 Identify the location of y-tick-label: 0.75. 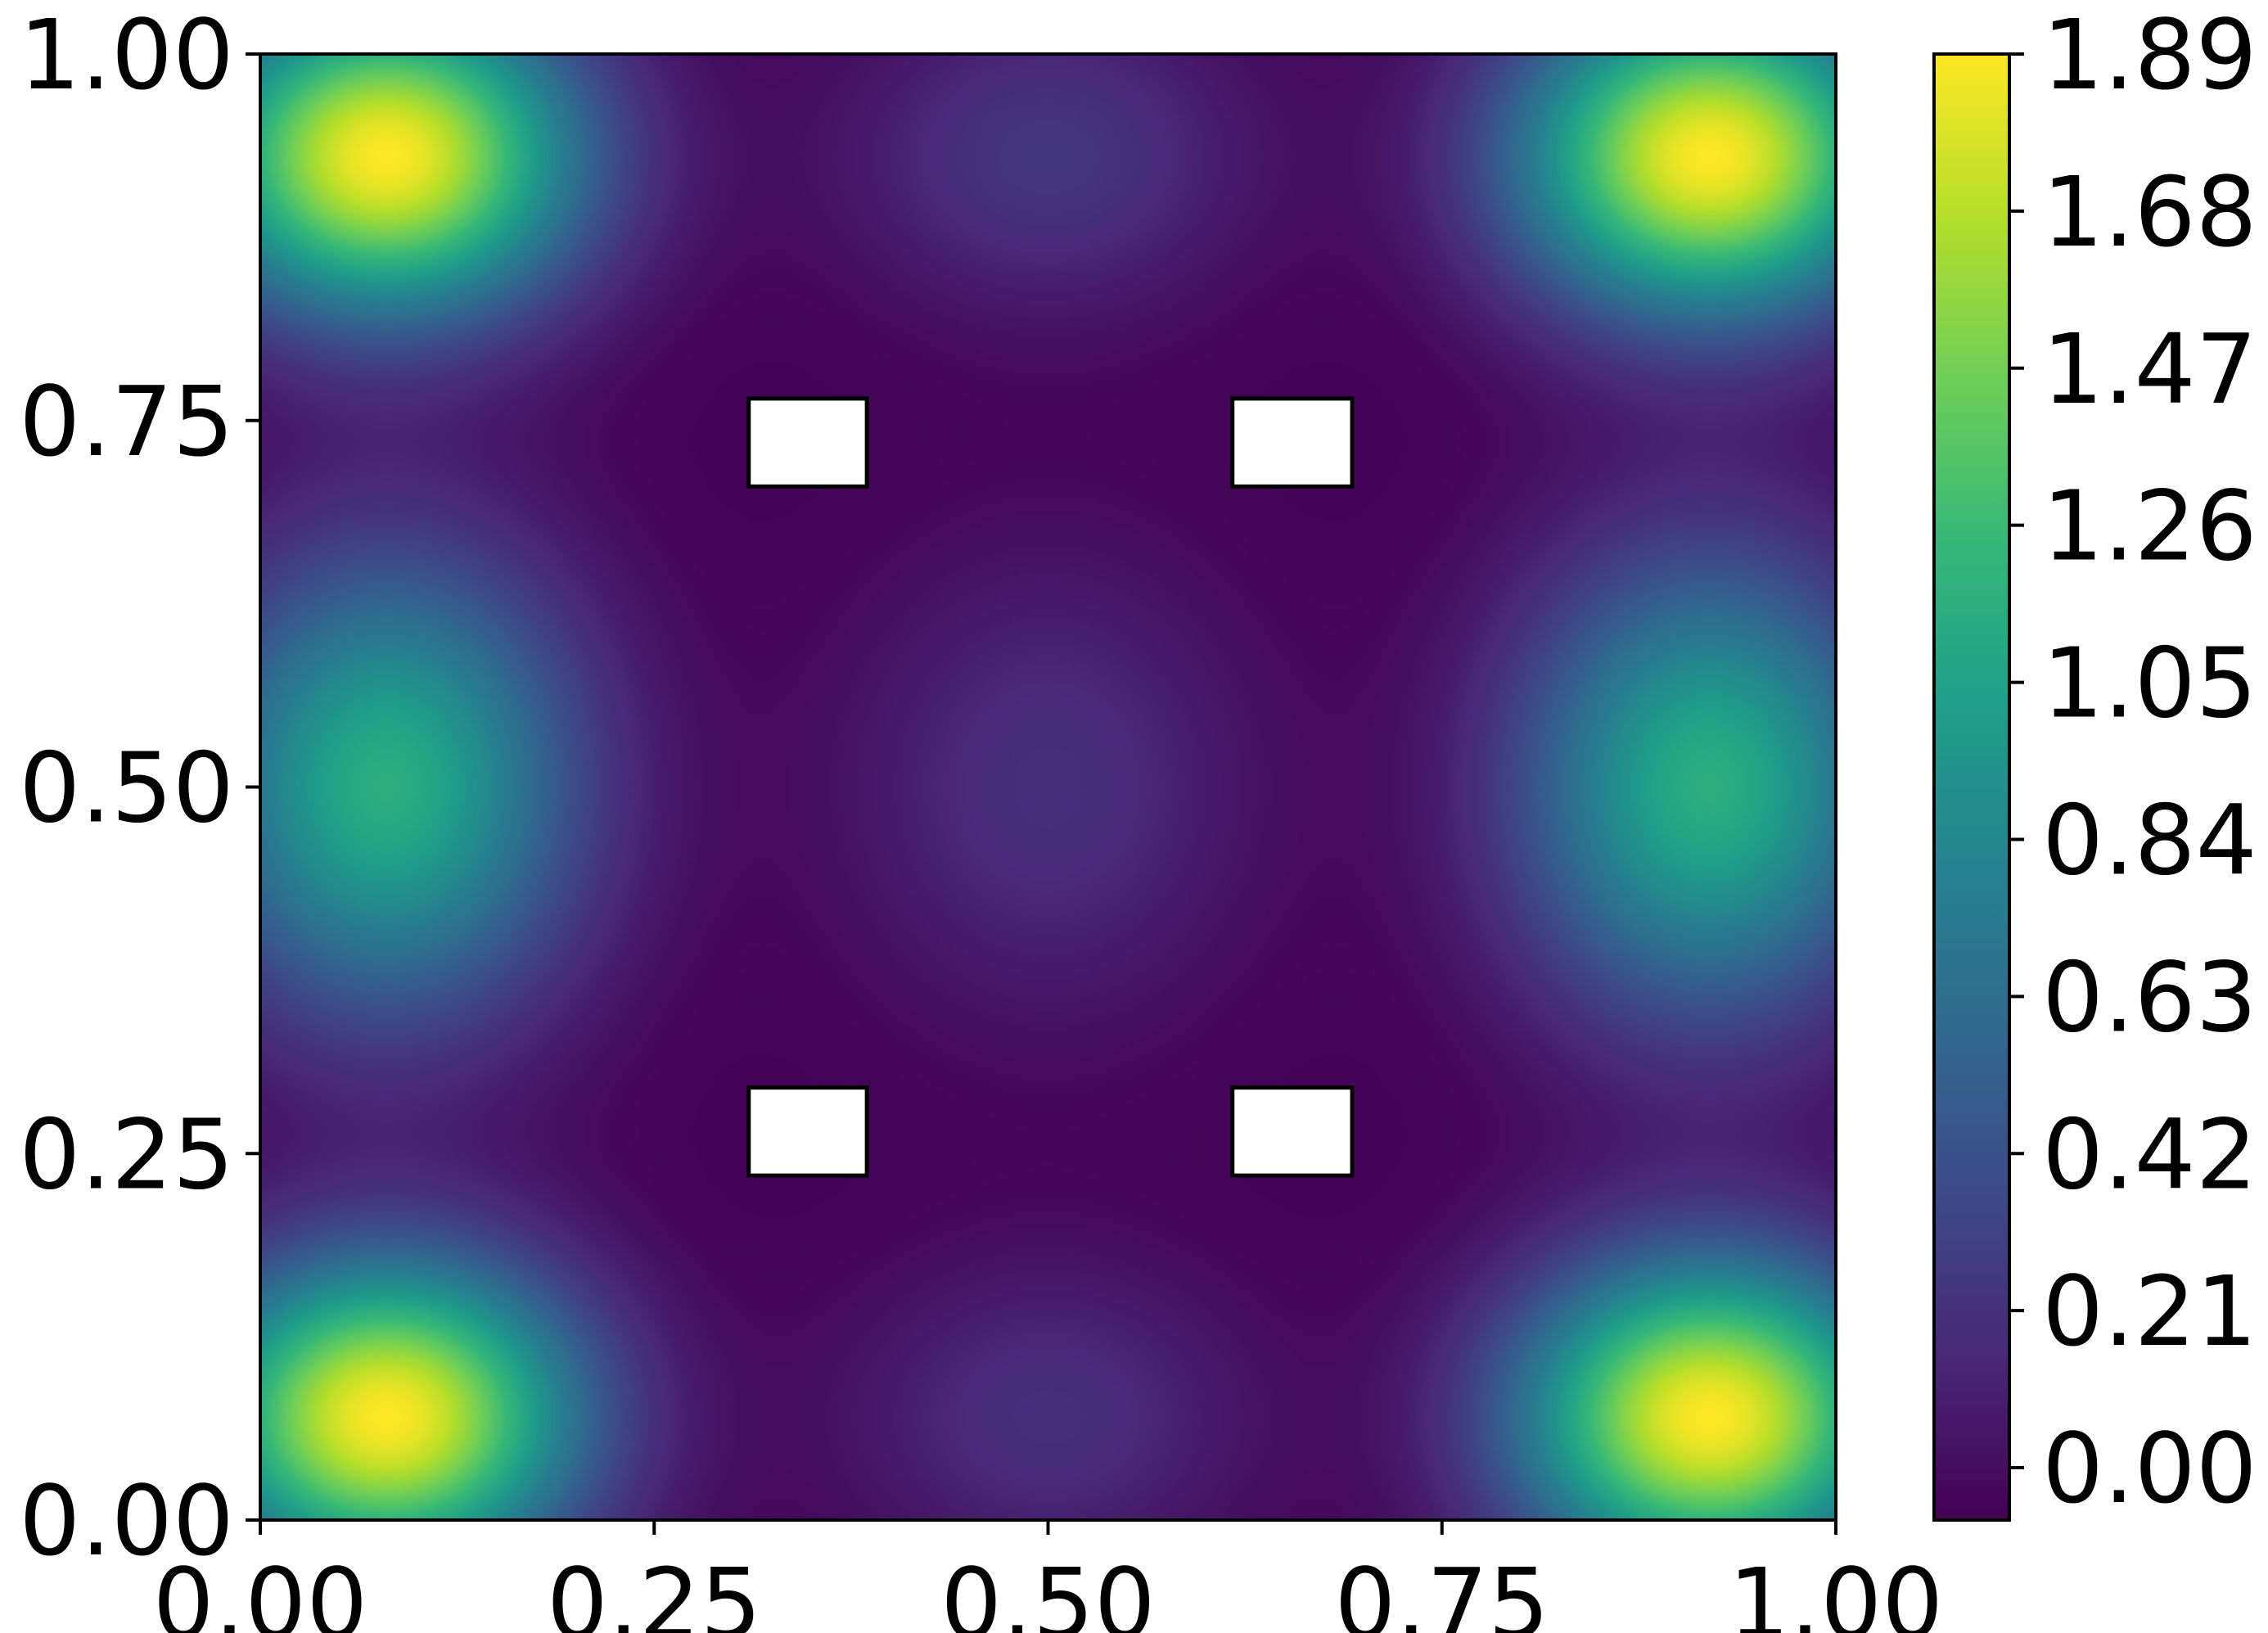
(127, 422).